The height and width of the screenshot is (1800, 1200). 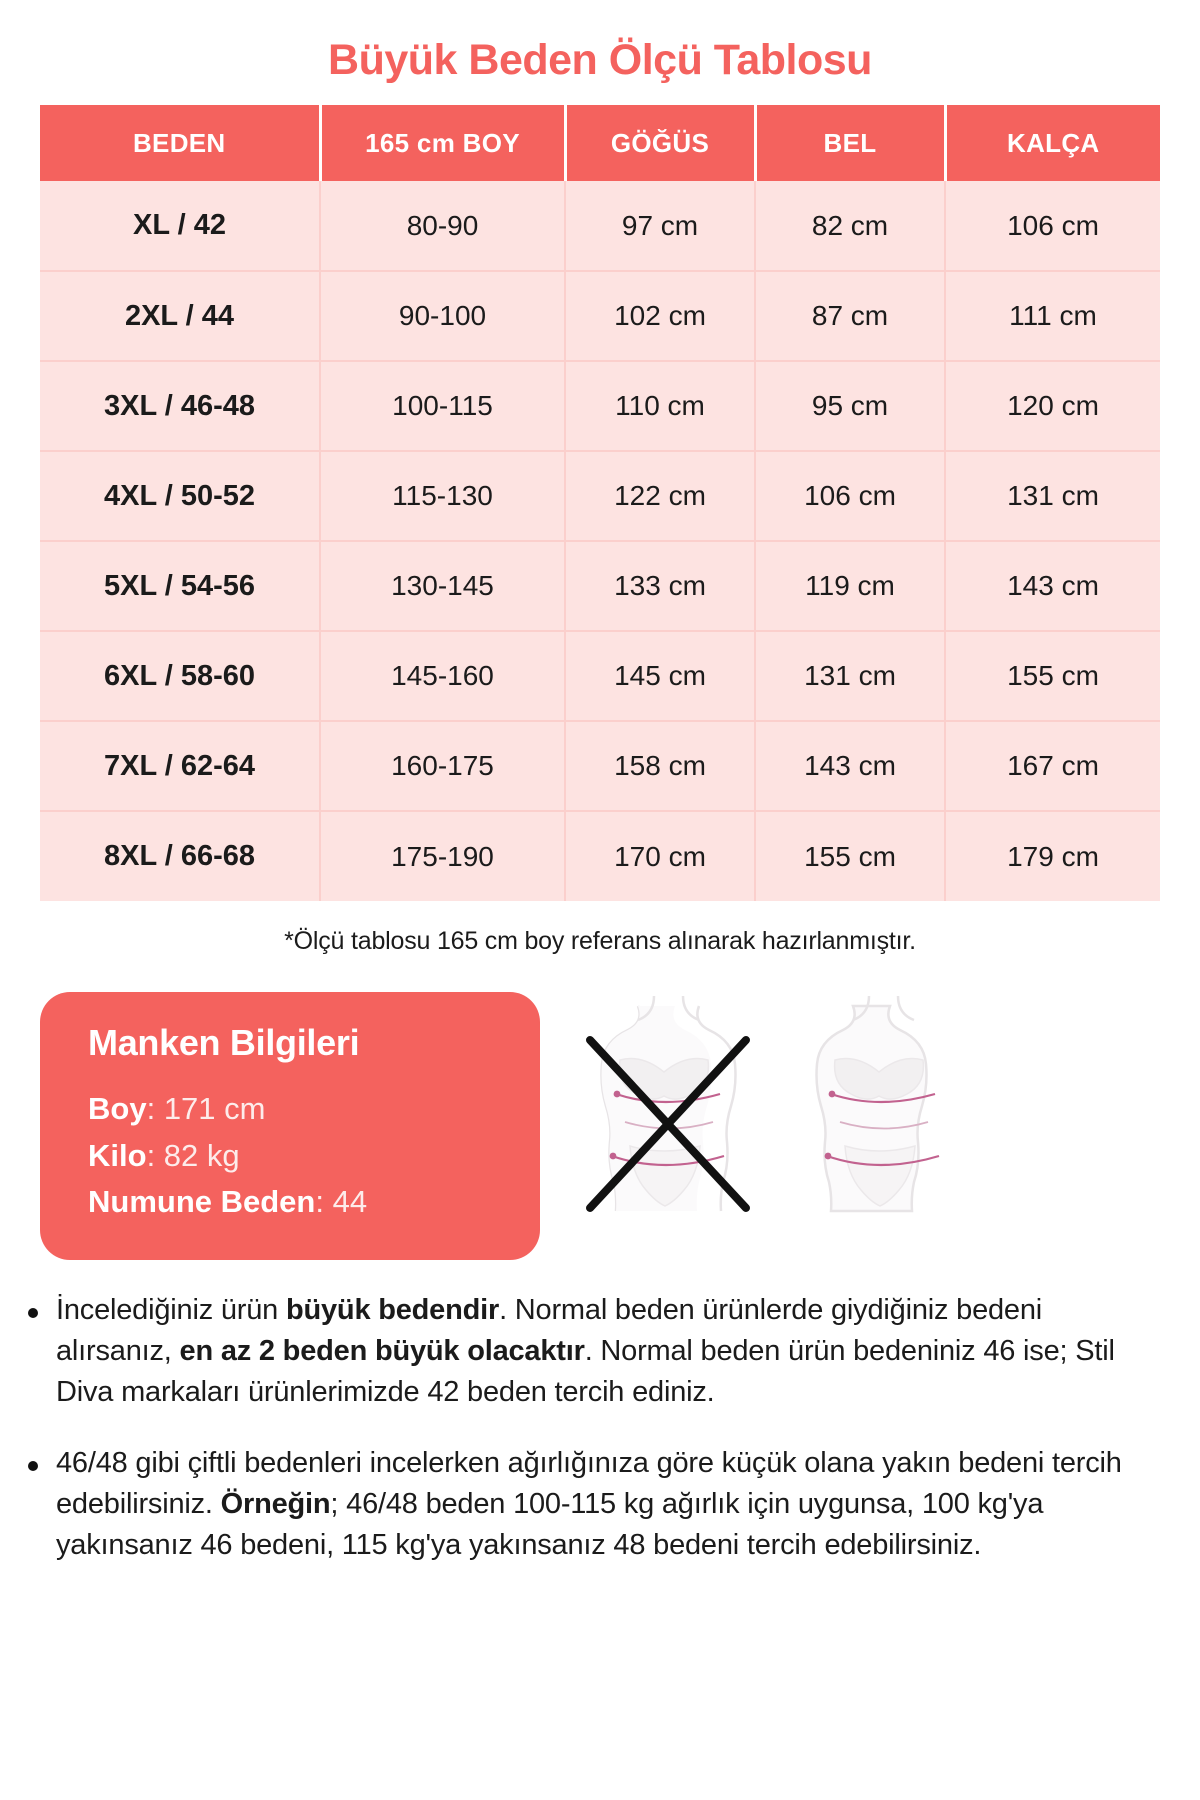 What do you see at coordinates (1052, 226) in the screenshot?
I see `cell-kalca: 106 cm` at bounding box center [1052, 226].